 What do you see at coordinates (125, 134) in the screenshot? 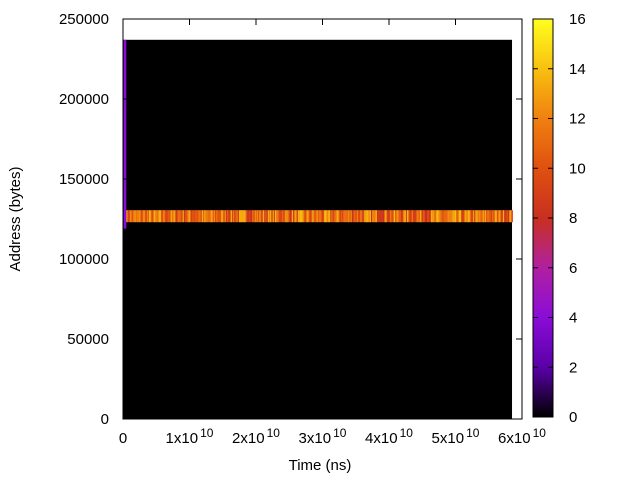
I see `band-spike` at bounding box center [125, 134].